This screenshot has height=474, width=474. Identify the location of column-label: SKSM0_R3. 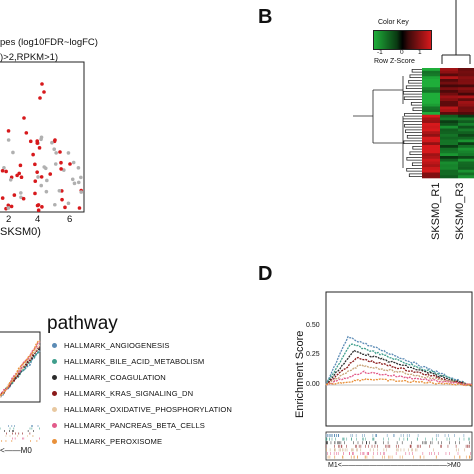
(460, 211).